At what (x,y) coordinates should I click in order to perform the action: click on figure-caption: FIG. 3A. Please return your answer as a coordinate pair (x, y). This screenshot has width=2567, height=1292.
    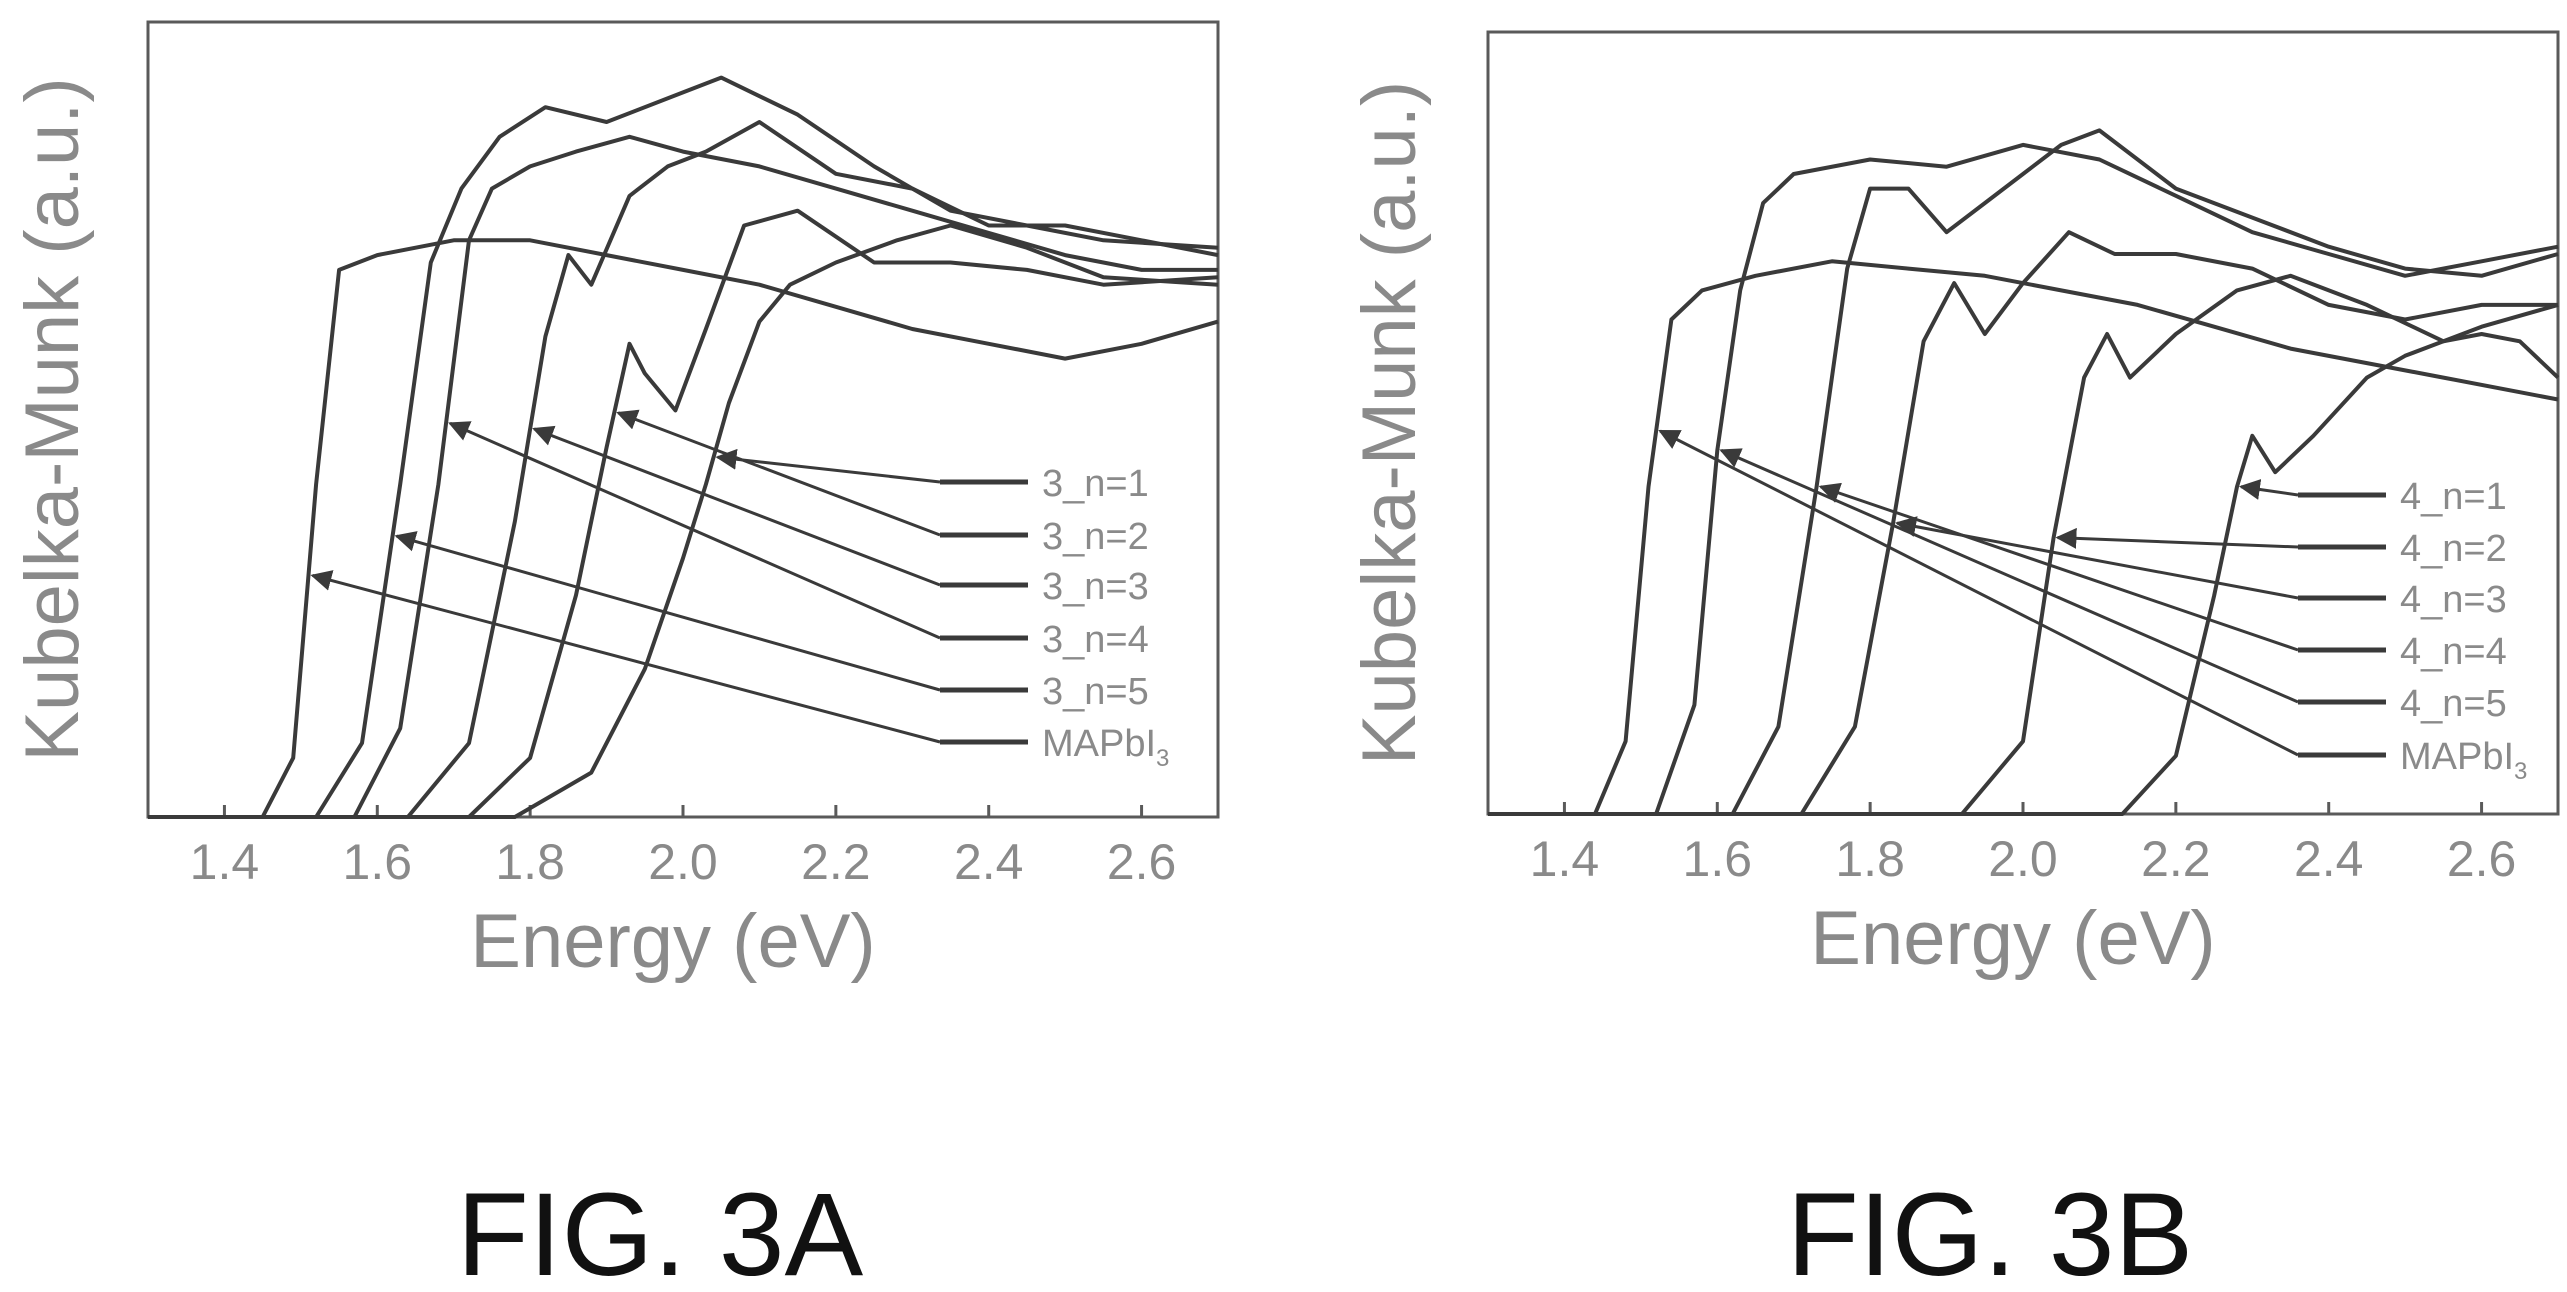
    Looking at the image, I should click on (660, 1230).